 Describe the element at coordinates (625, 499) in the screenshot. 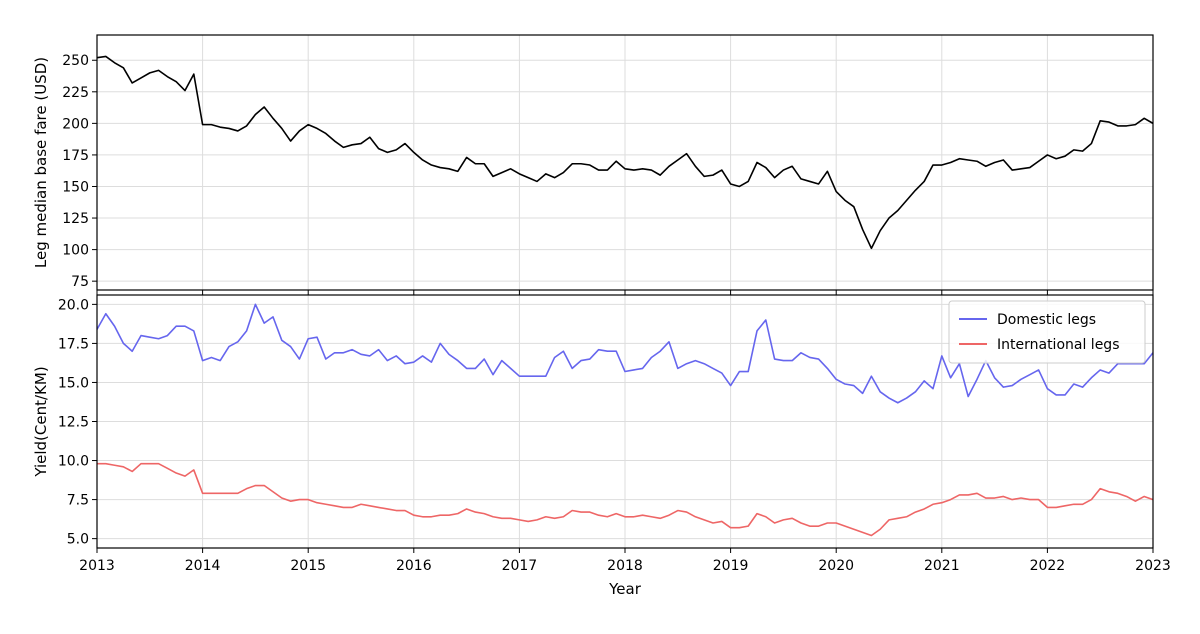

I see `series-line-international-legs` at that location.